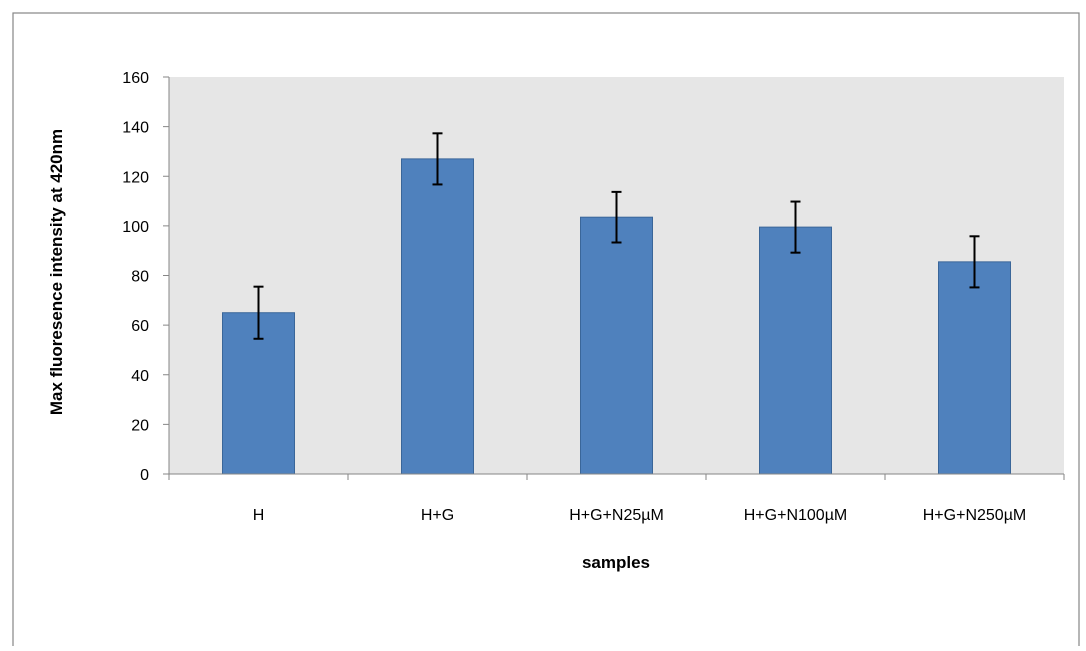 This screenshot has height=651, width=1086. I want to click on y-tick-labels: 0 20 40 60 80 100 120 140 160, so click(135, 277).